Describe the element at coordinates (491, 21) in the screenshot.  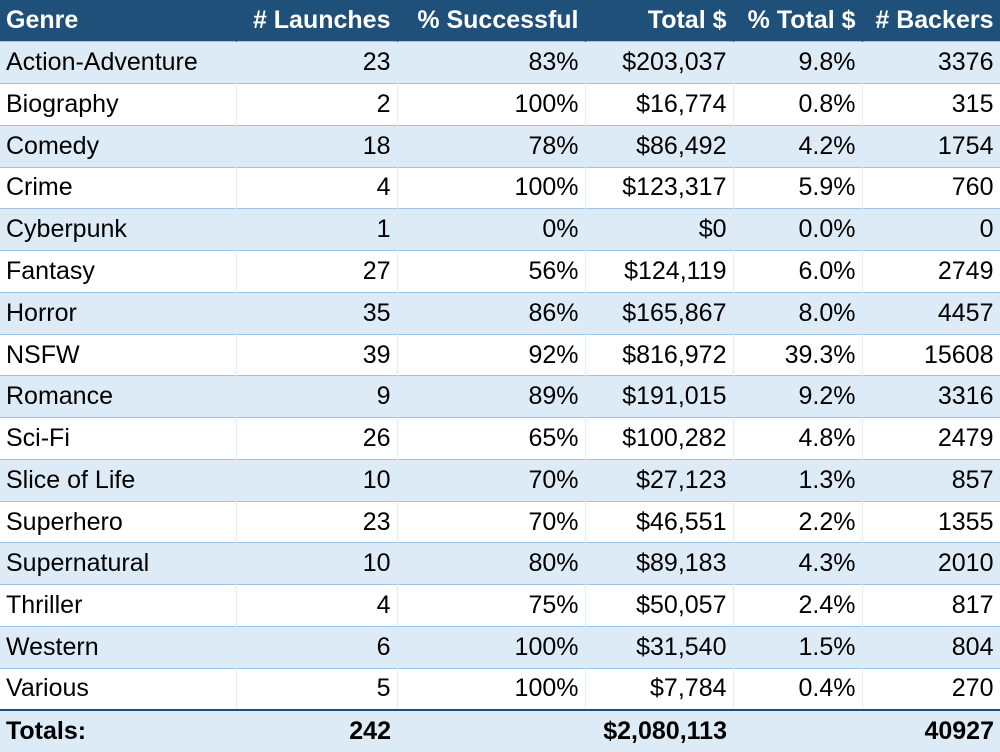
I see `header-successful: % Successful` at that location.